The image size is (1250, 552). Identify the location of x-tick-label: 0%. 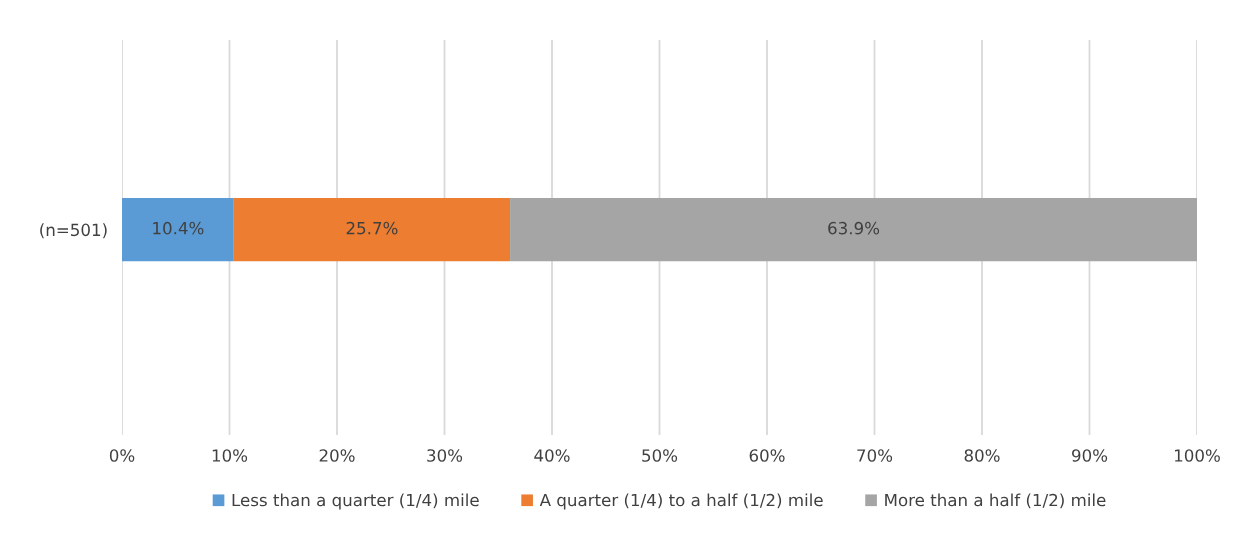
(122, 455).